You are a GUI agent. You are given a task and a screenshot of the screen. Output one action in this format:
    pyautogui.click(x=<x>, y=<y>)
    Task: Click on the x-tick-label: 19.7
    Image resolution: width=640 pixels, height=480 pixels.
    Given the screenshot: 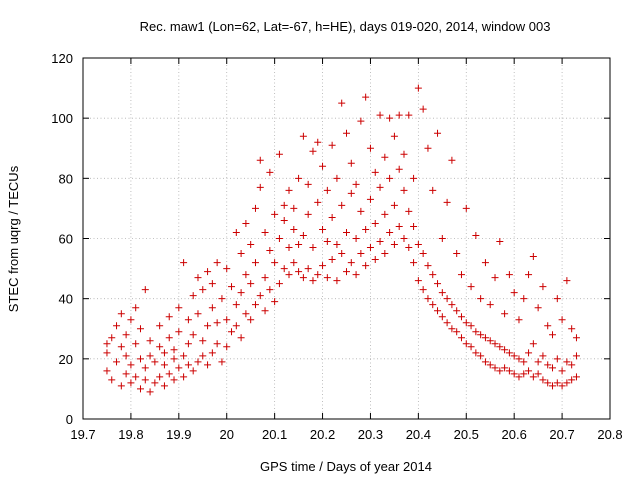 What is the action you would take?
    pyautogui.click(x=82, y=434)
    